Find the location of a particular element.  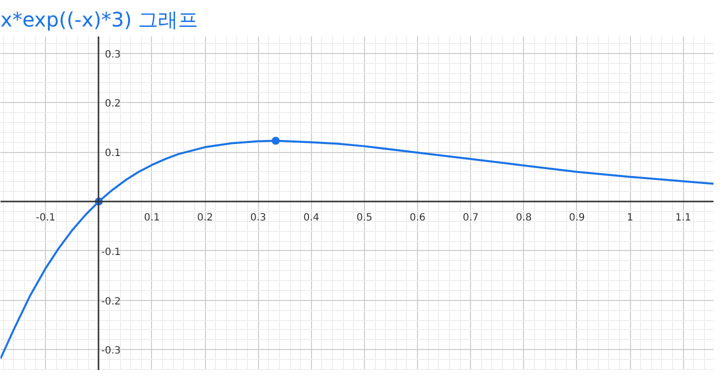

x-tick-label: 0.4 is located at coordinates (311, 218).